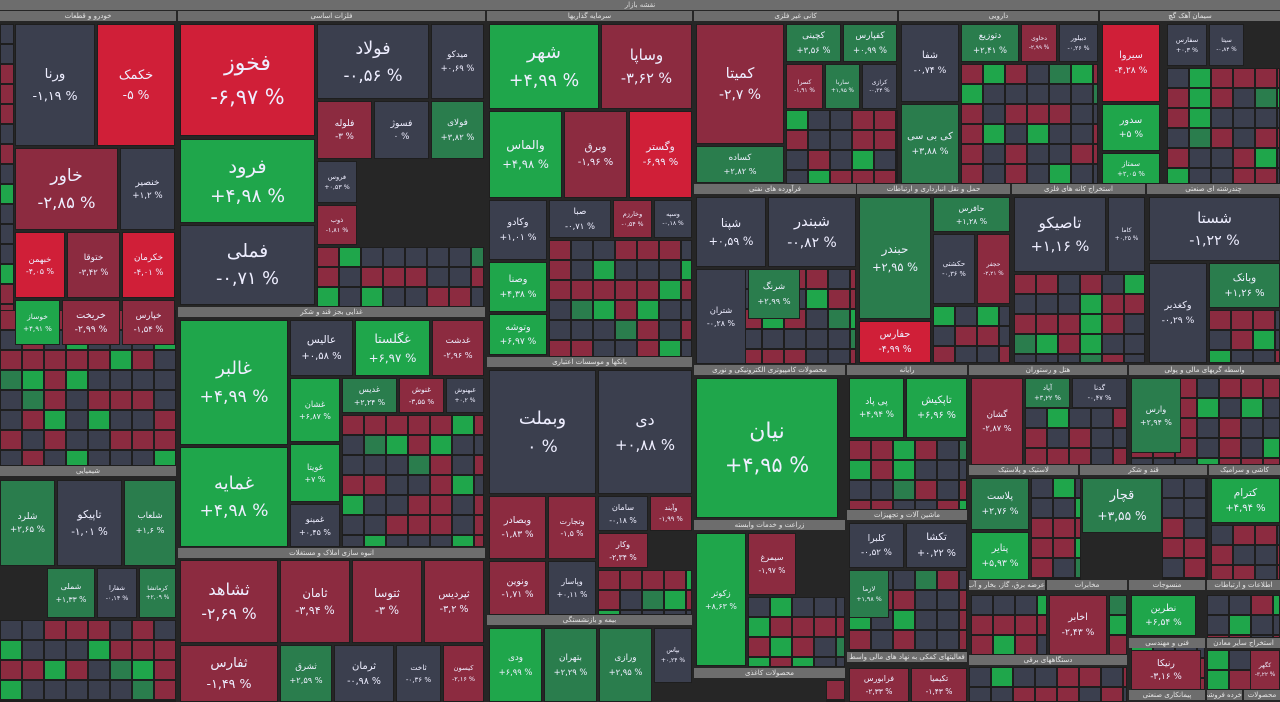 This screenshot has height=702, width=1280. What do you see at coordinates (148, 322) in the screenshot?
I see `stock-tile: خپارس -۱,۵۴ %` at bounding box center [148, 322].